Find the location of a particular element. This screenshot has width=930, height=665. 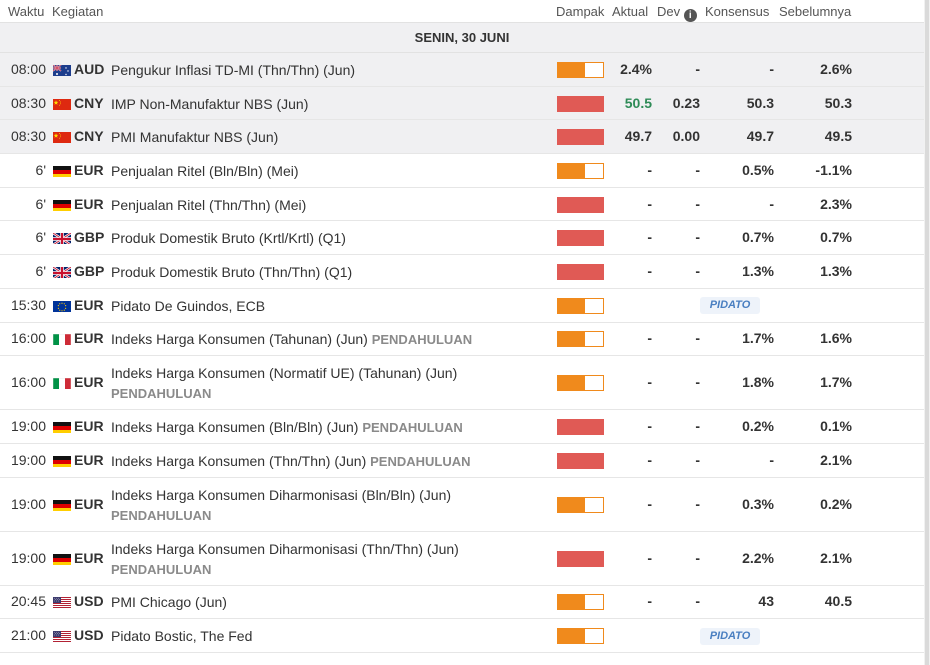

header-impact: Dampak is located at coordinates (580, 11).